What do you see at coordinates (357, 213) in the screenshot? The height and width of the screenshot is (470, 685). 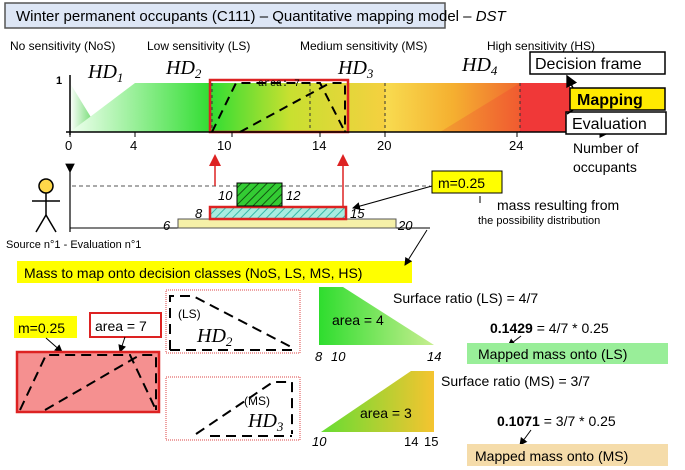 I see `mid-right: 15` at bounding box center [357, 213].